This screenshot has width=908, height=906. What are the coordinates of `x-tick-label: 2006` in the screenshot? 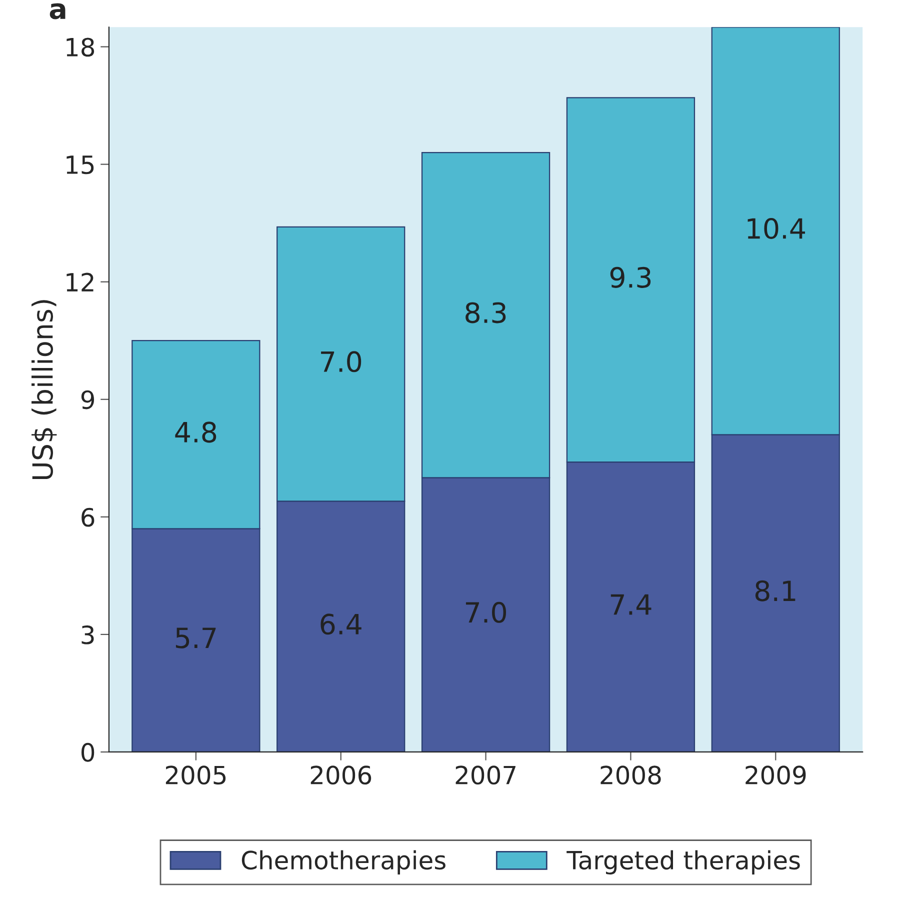 It's located at (341, 775).